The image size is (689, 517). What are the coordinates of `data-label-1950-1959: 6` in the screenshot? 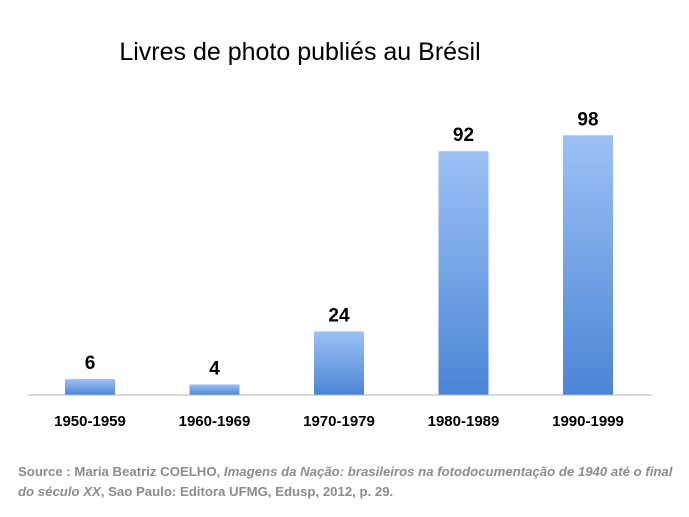 It's located at (90, 363).